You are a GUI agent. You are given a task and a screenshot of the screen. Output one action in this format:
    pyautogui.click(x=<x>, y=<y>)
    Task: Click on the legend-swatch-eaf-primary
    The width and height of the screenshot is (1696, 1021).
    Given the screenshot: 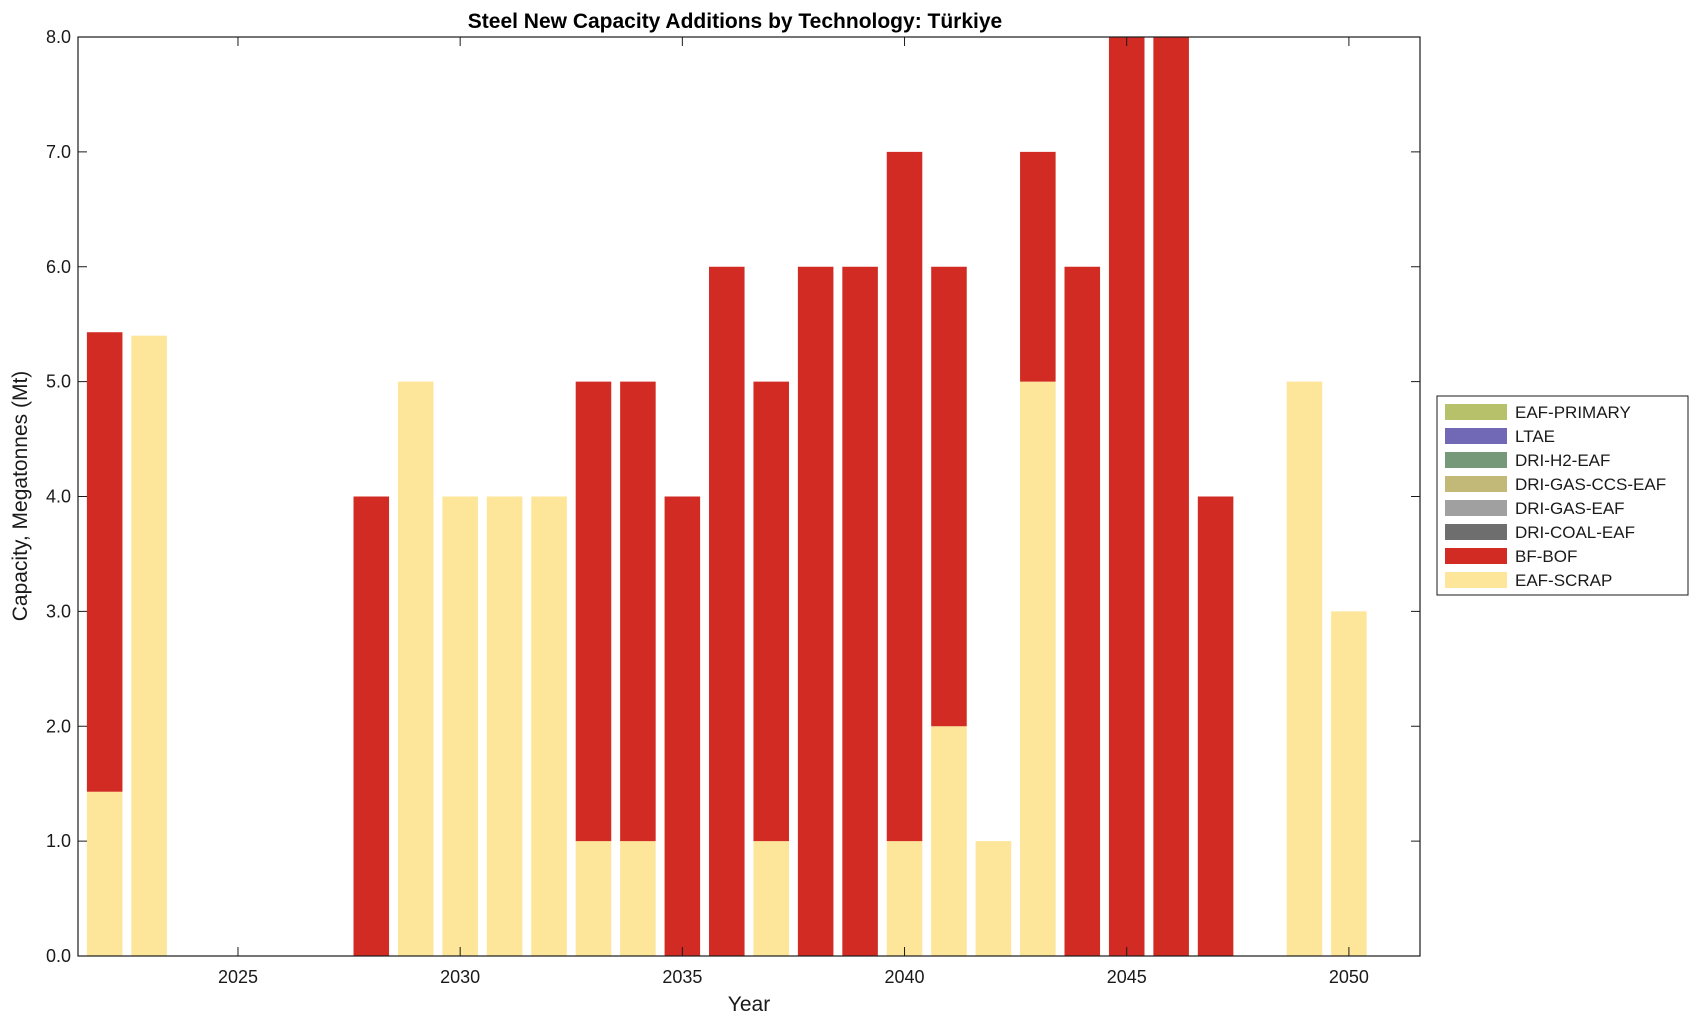 What is the action you would take?
    pyautogui.click(x=1476, y=412)
    